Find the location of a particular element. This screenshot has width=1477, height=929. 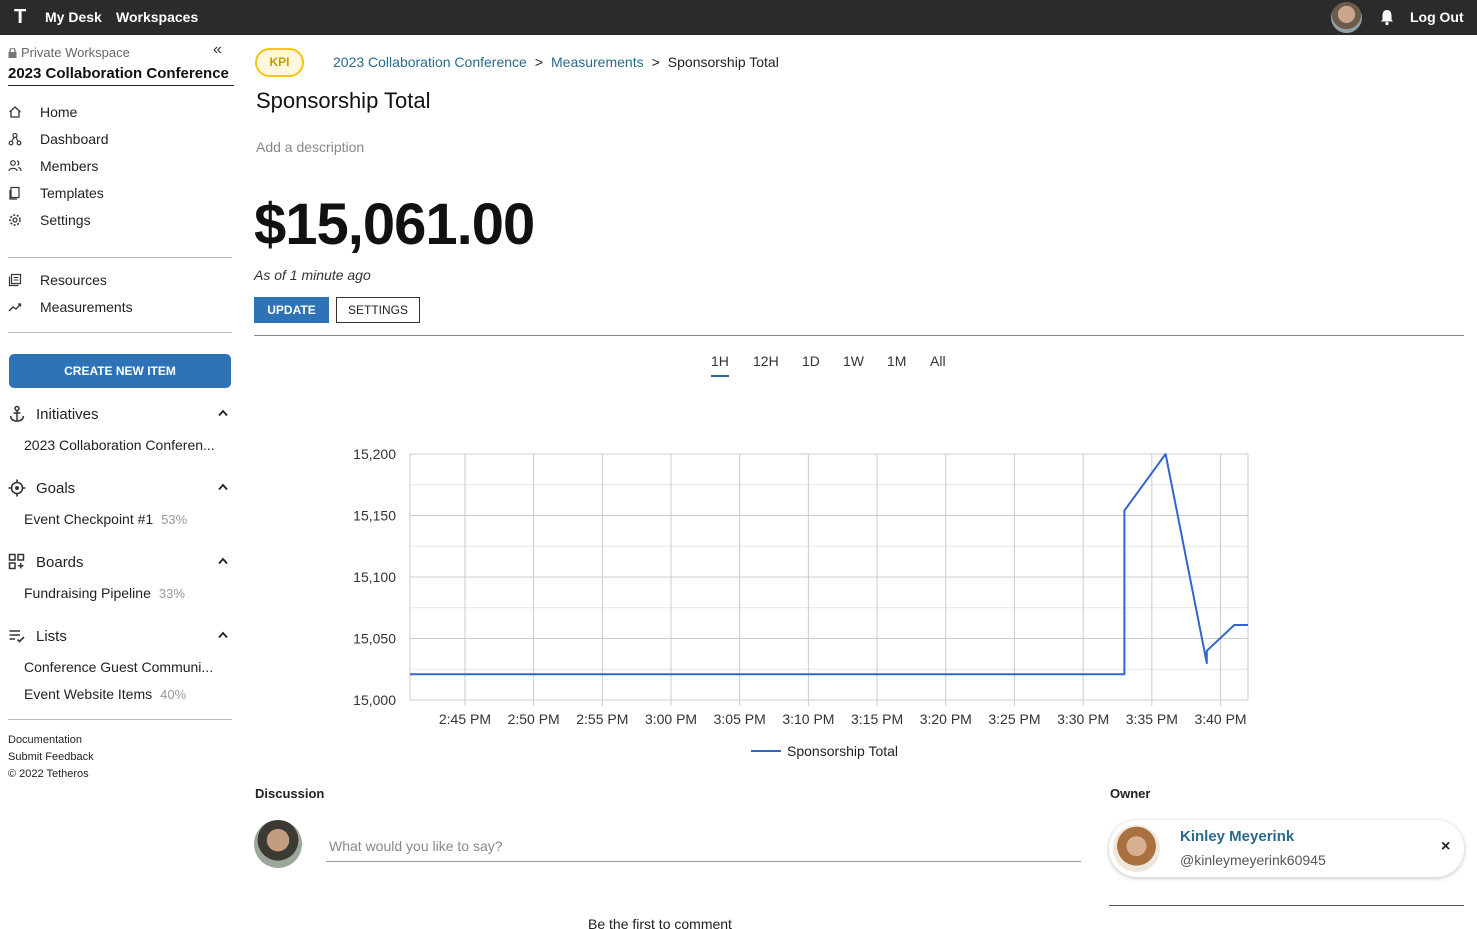

sidebar-item-resources: Resources is located at coordinates (57, 280).